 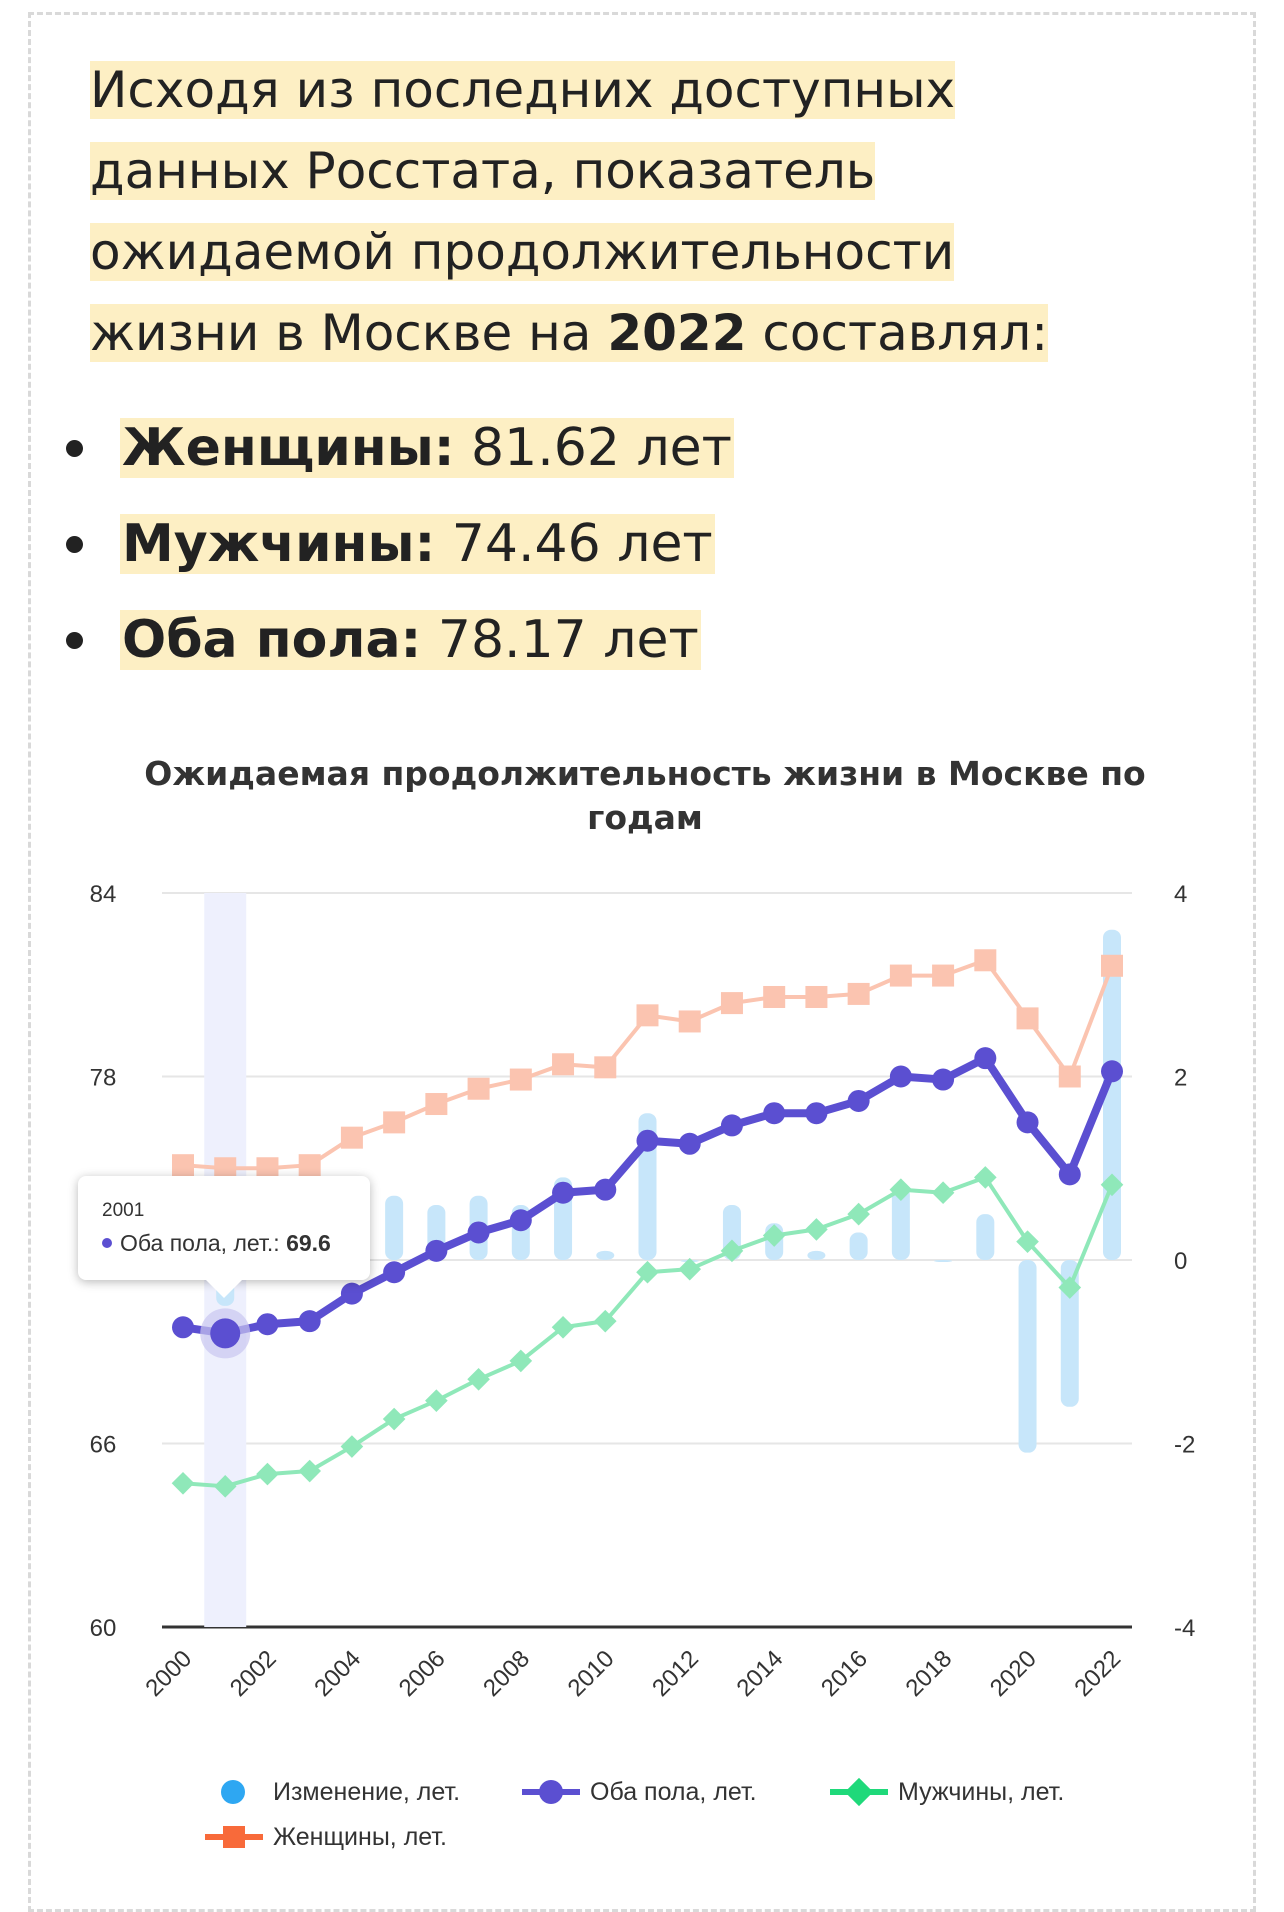 I want to click on legend-label: Оба пола, лет., so click(x=673, y=1792).